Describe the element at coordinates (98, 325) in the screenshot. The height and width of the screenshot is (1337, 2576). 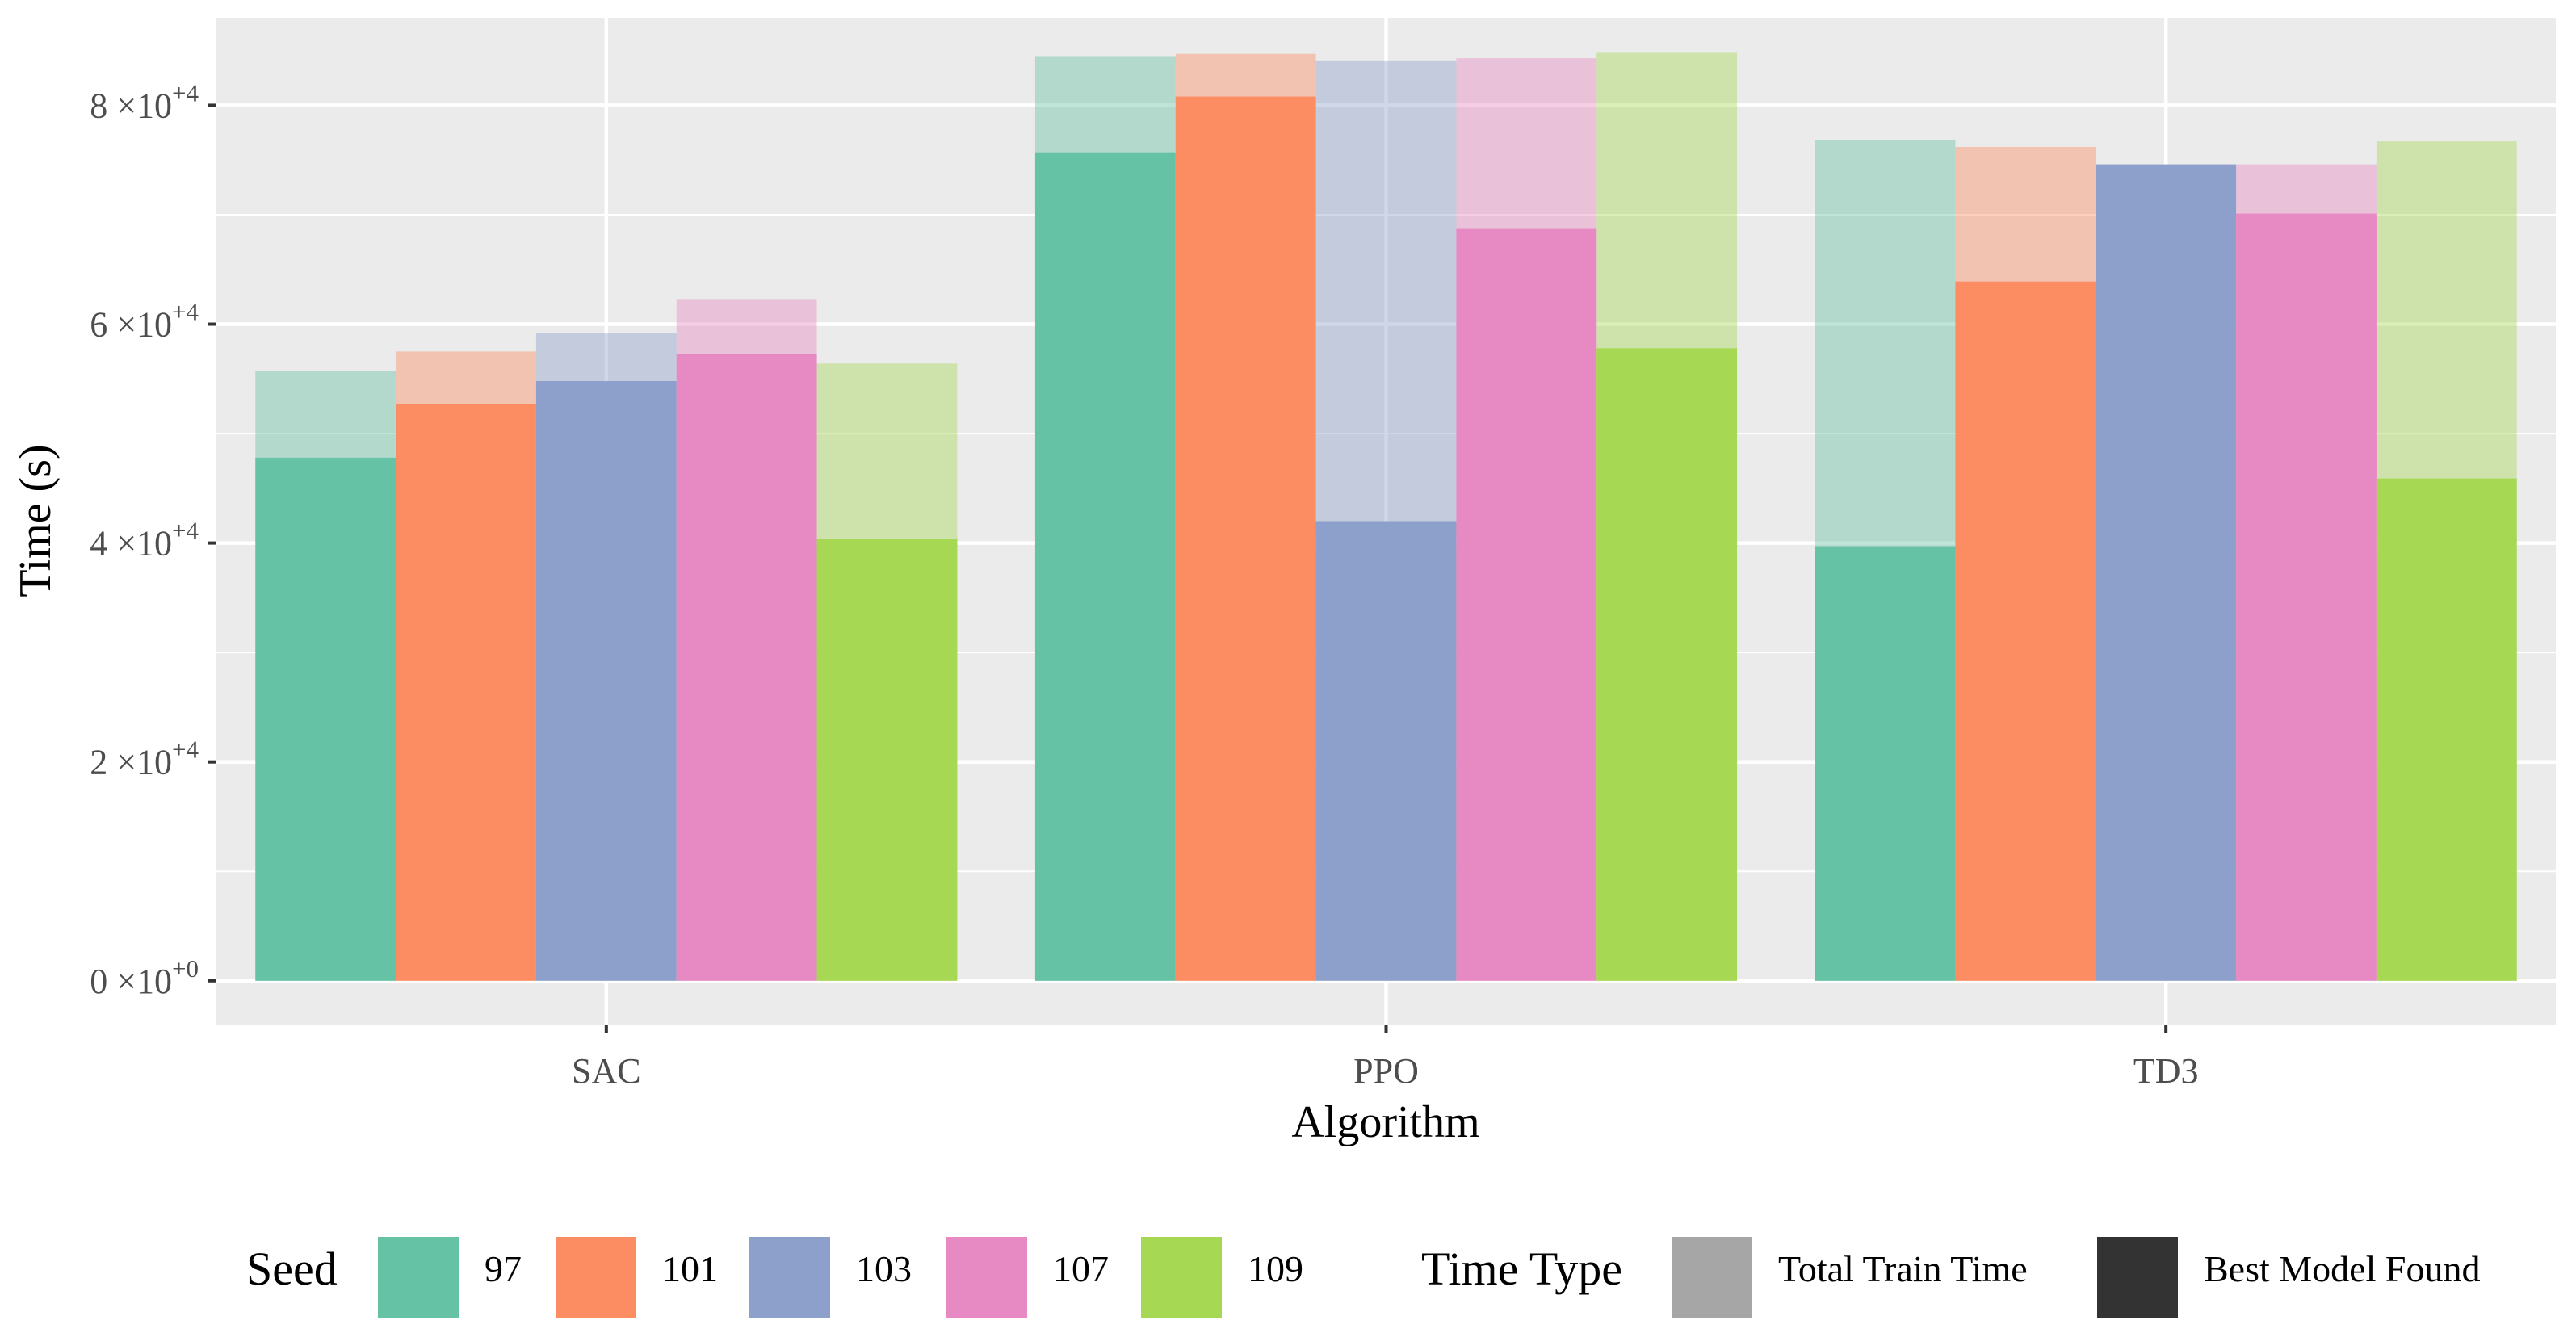
I see `y-tick-mantissa: 6` at that location.